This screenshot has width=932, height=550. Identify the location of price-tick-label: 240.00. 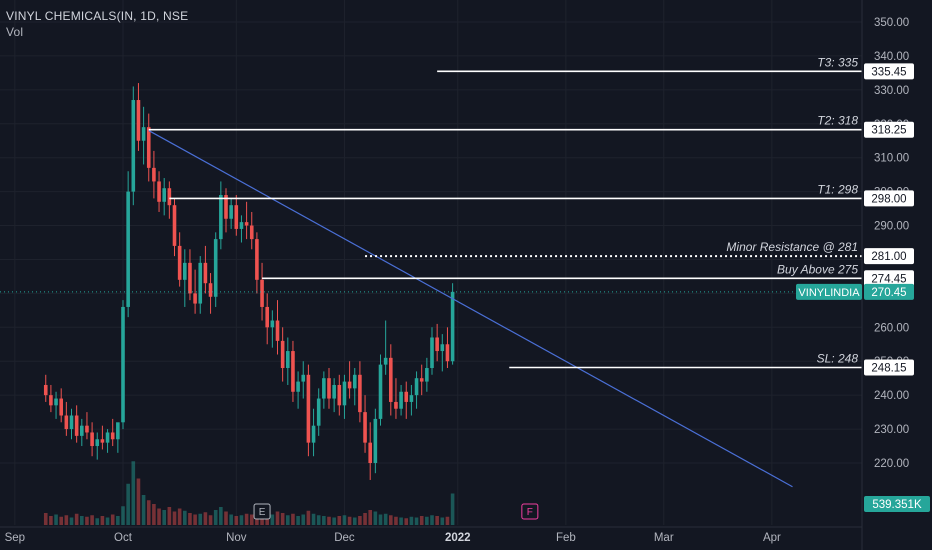
(891, 396).